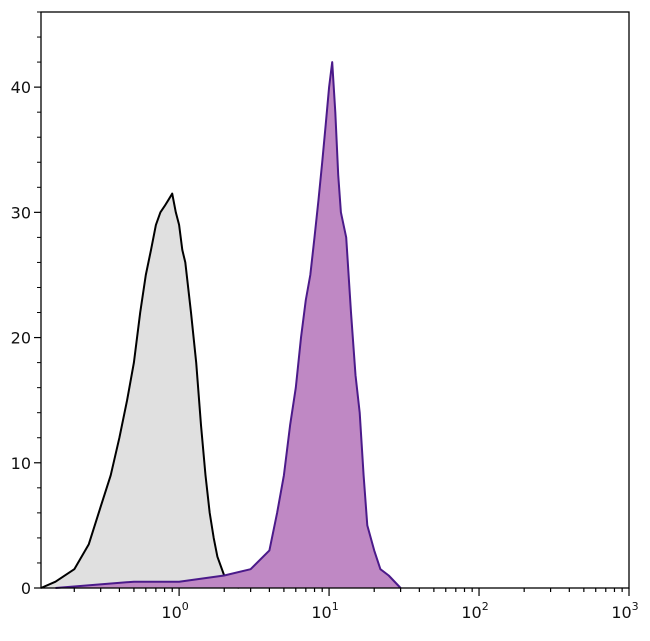 The height and width of the screenshot is (641, 650). What do you see at coordinates (474, 611) in the screenshot?
I see `x-tick-label: 10²` at bounding box center [474, 611].